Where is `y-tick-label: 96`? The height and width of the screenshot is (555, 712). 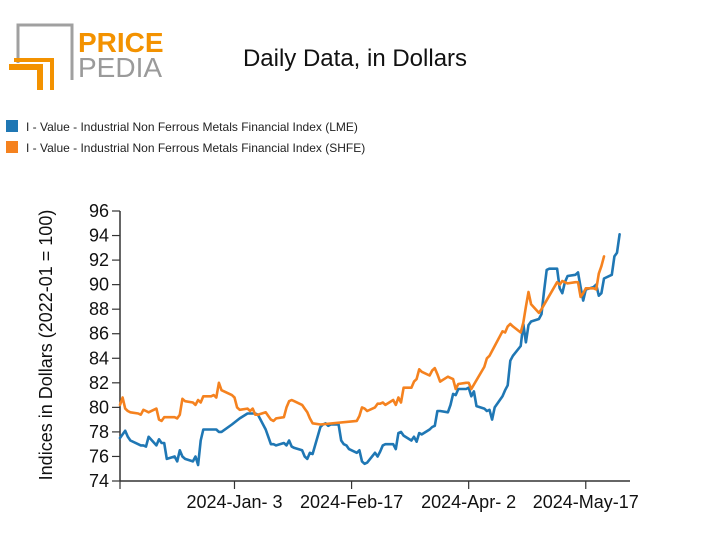
y-tick-label: 96 is located at coordinates (99, 211).